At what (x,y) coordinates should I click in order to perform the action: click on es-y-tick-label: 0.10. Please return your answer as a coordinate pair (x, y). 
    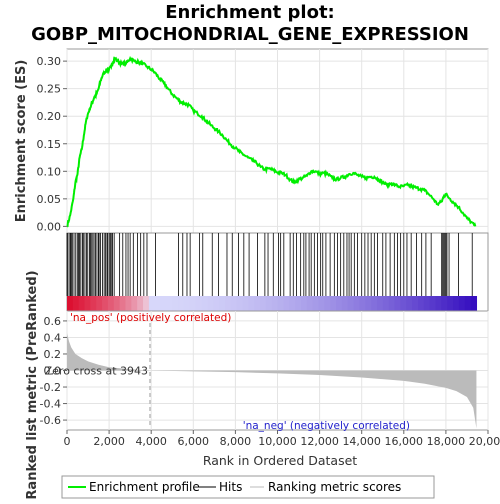
    Looking at the image, I should click on (49, 171).